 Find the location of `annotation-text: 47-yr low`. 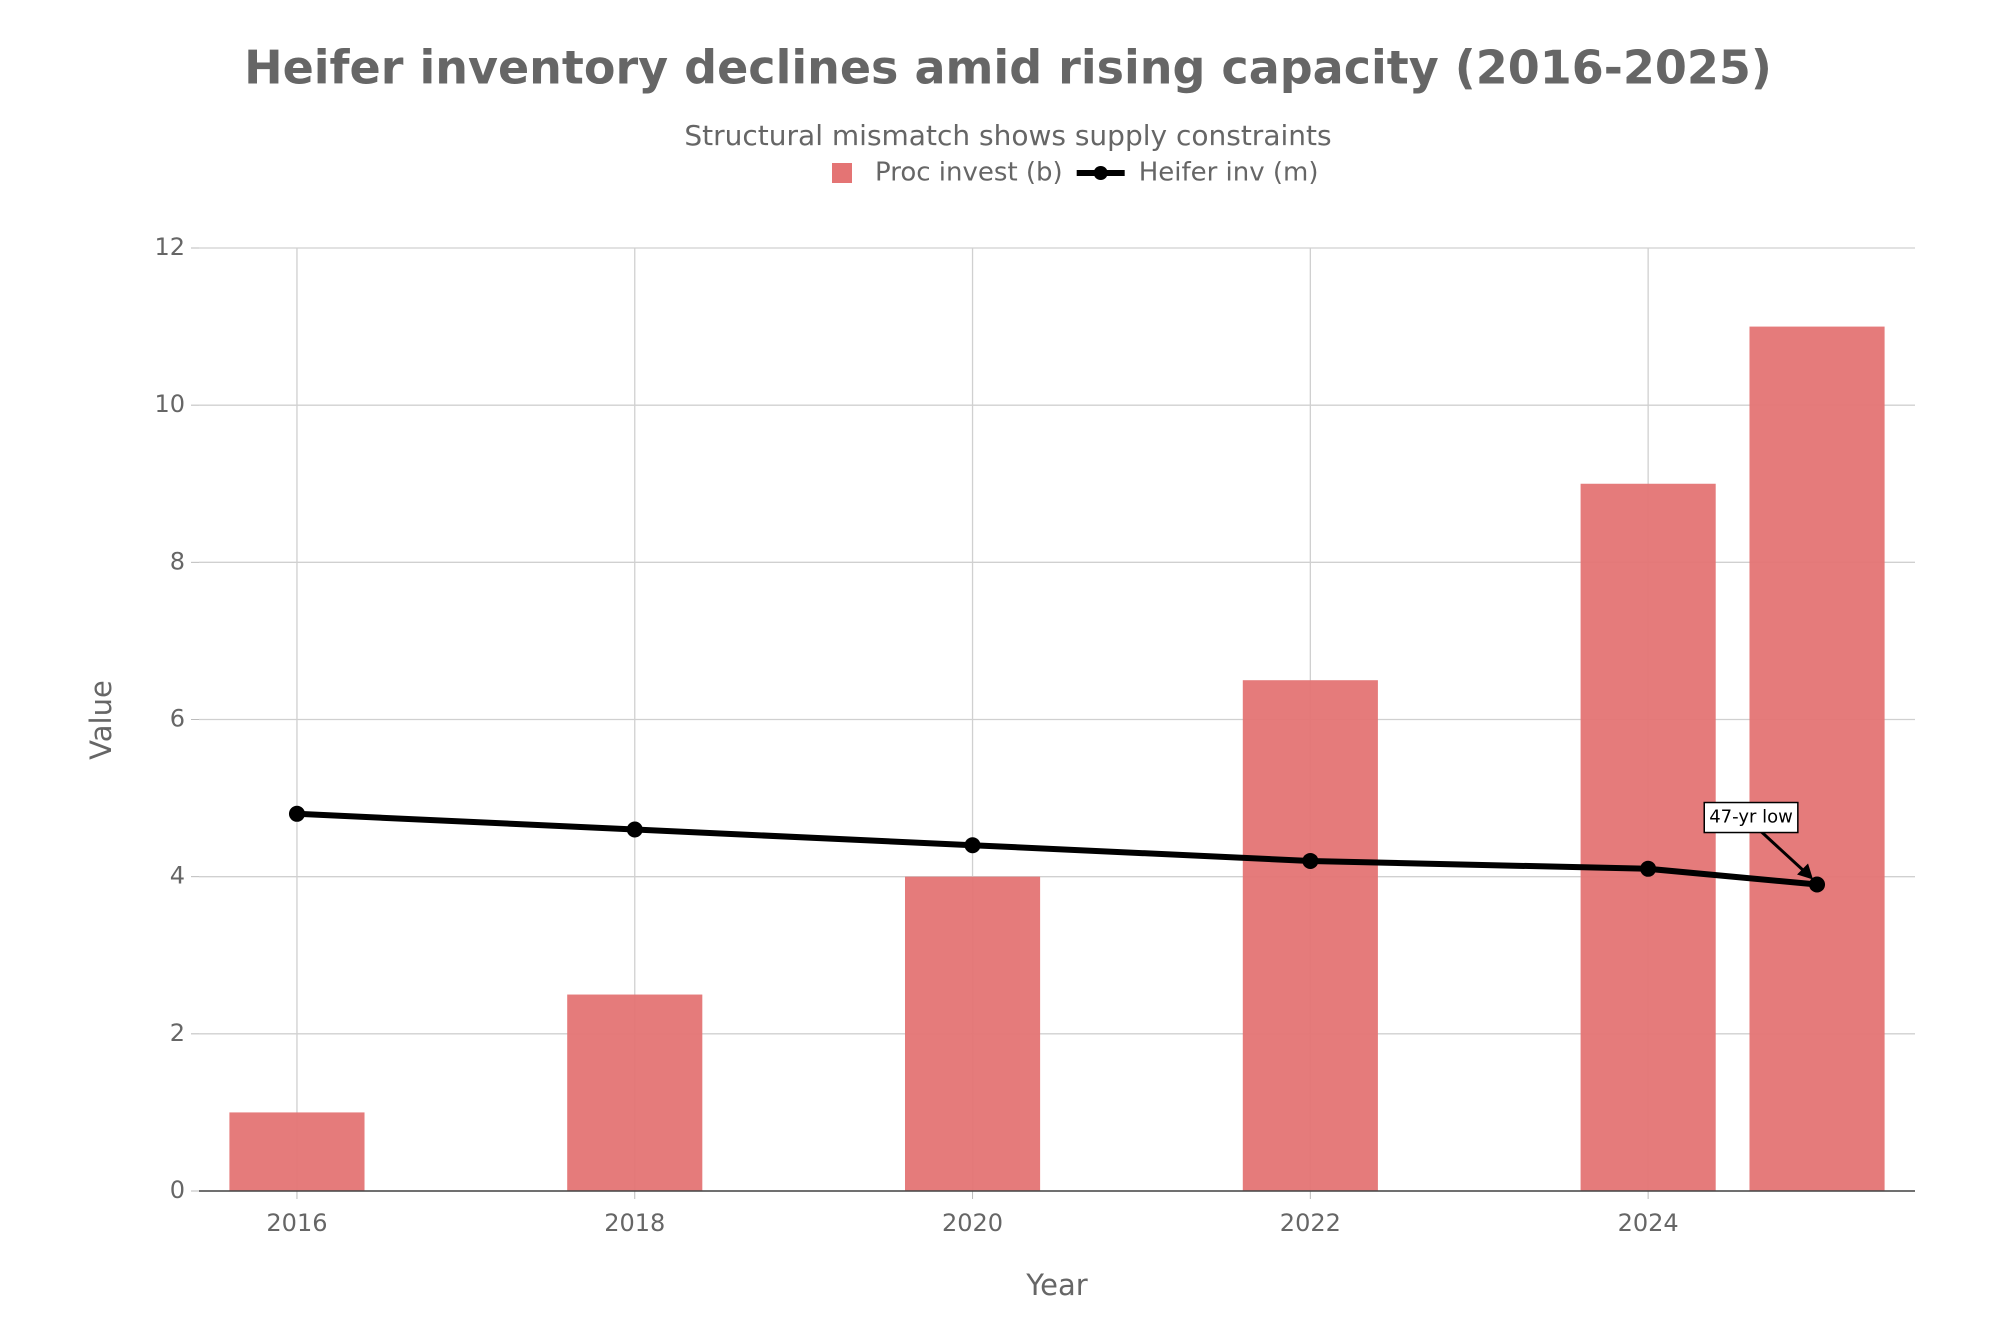

annotation-text: 47-yr low is located at coordinates (1751, 817).